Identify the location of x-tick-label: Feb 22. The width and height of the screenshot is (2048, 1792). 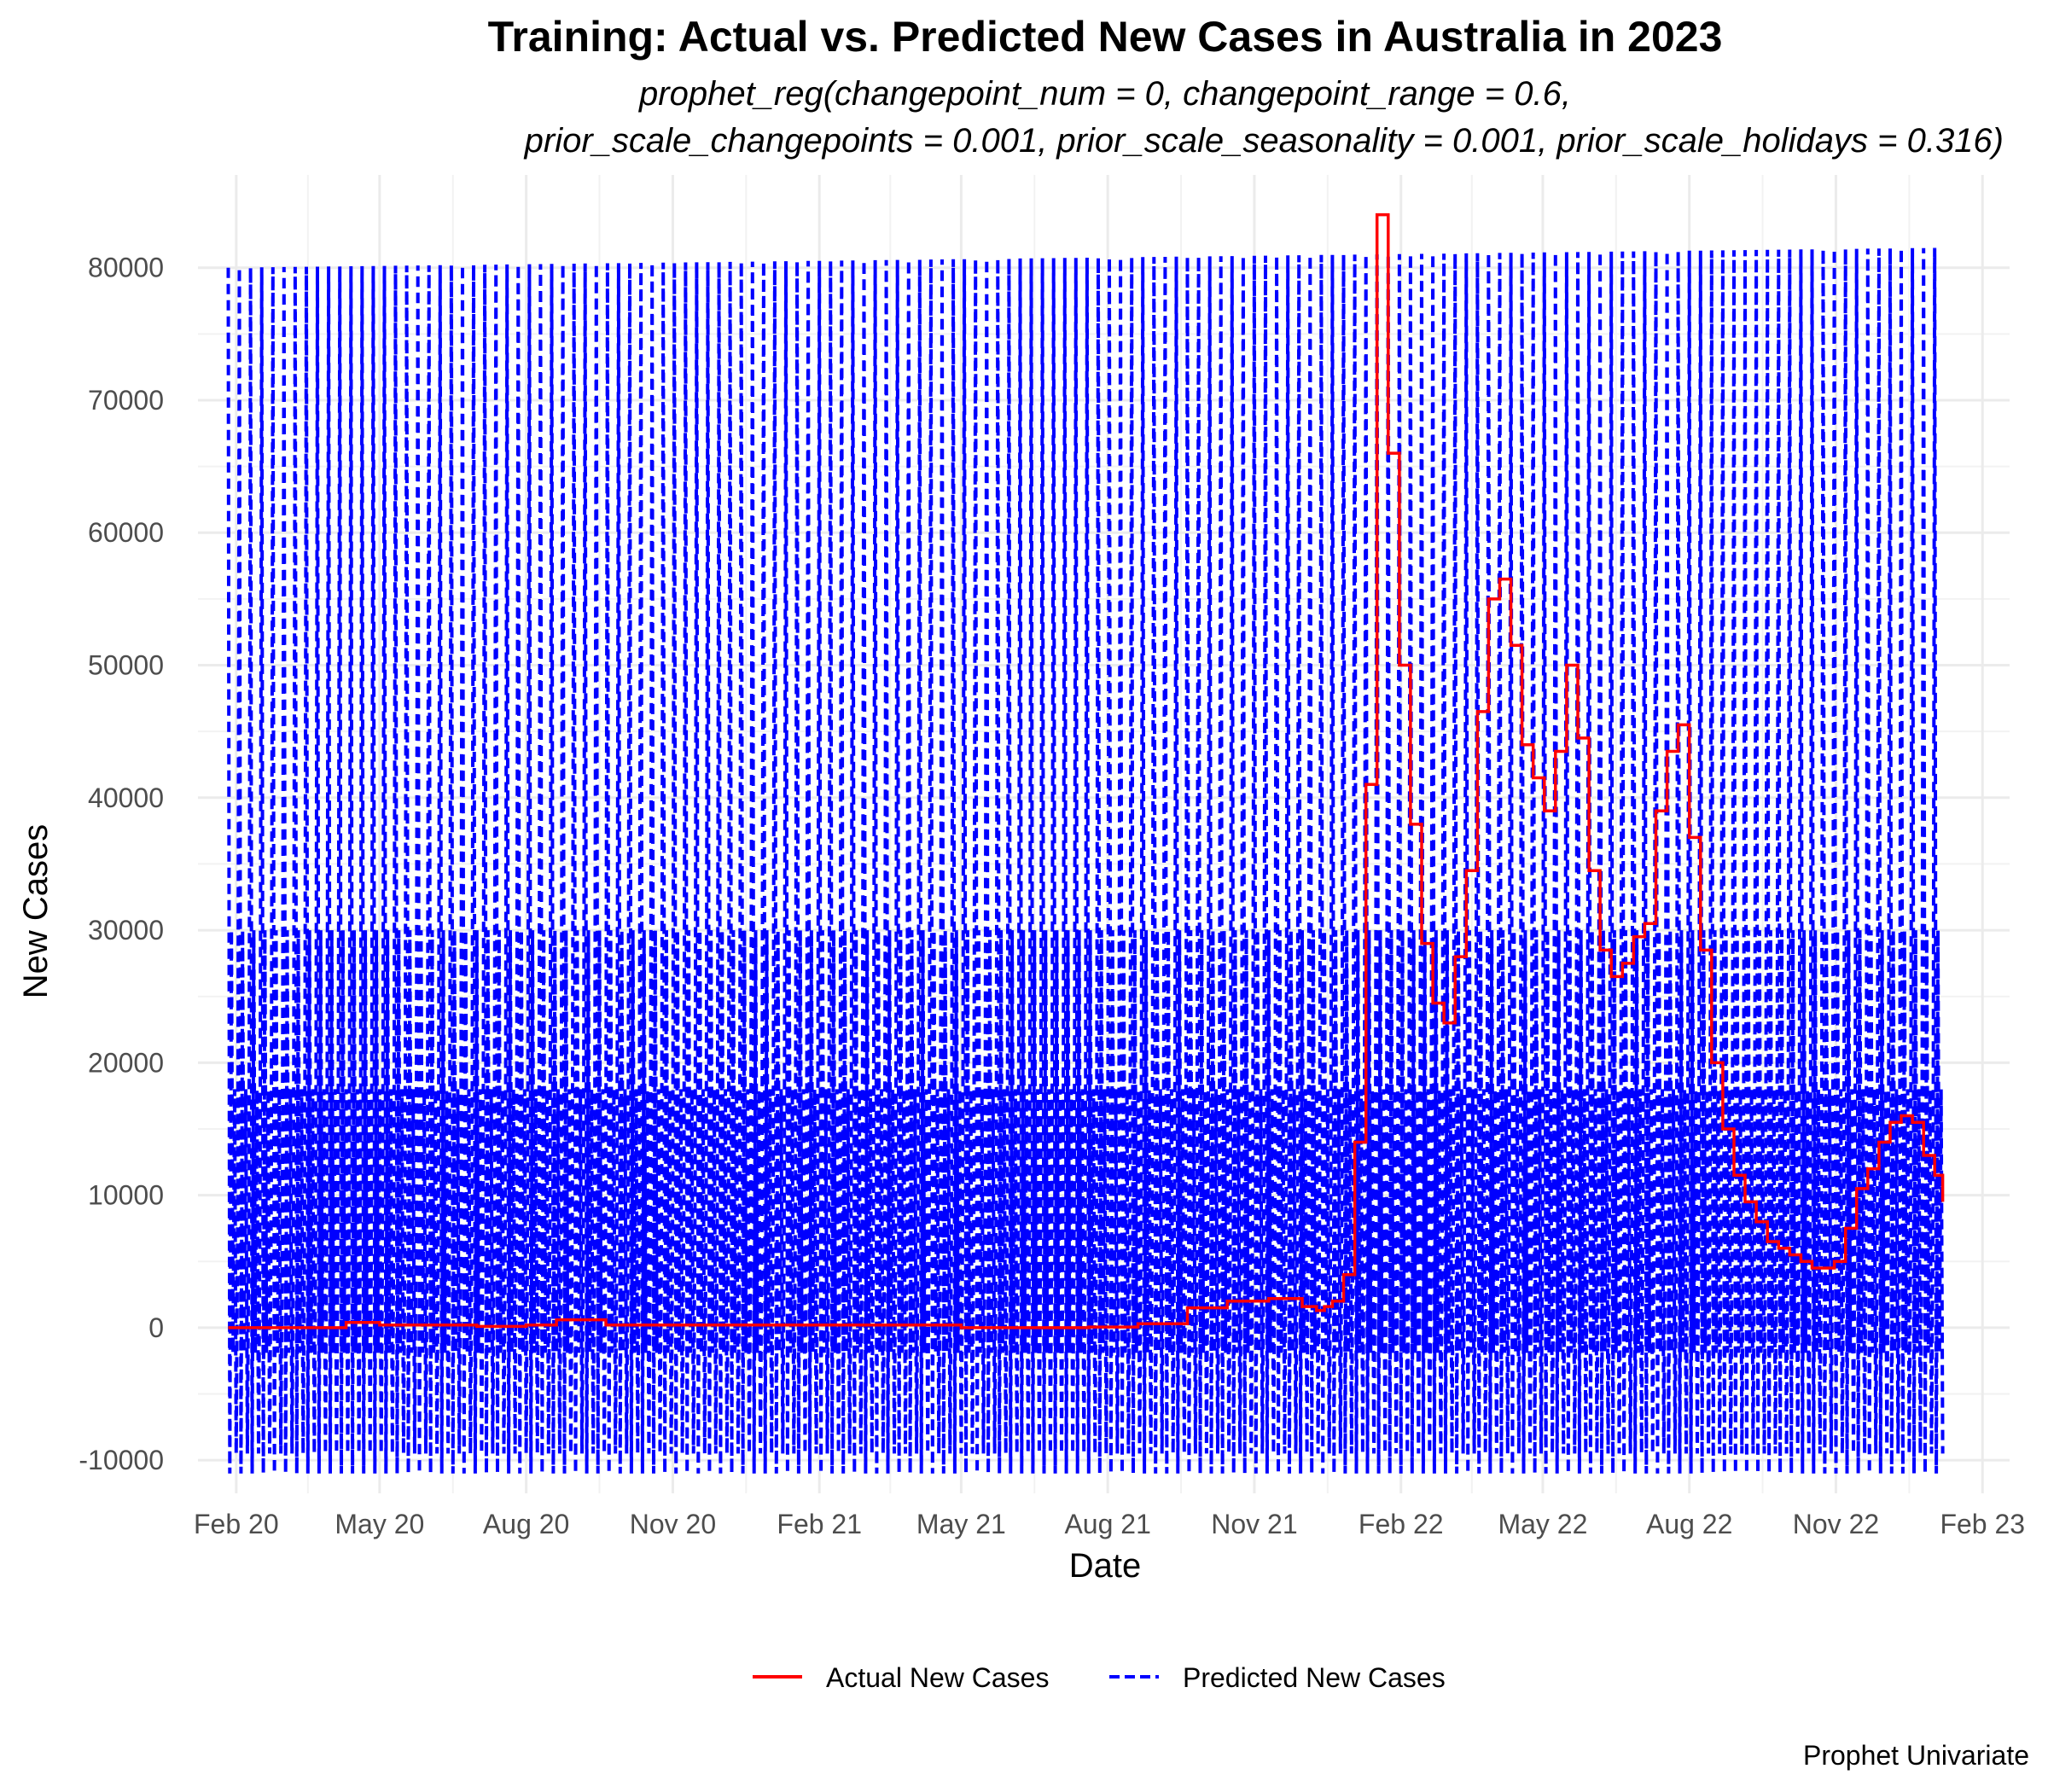
(1401, 1524).